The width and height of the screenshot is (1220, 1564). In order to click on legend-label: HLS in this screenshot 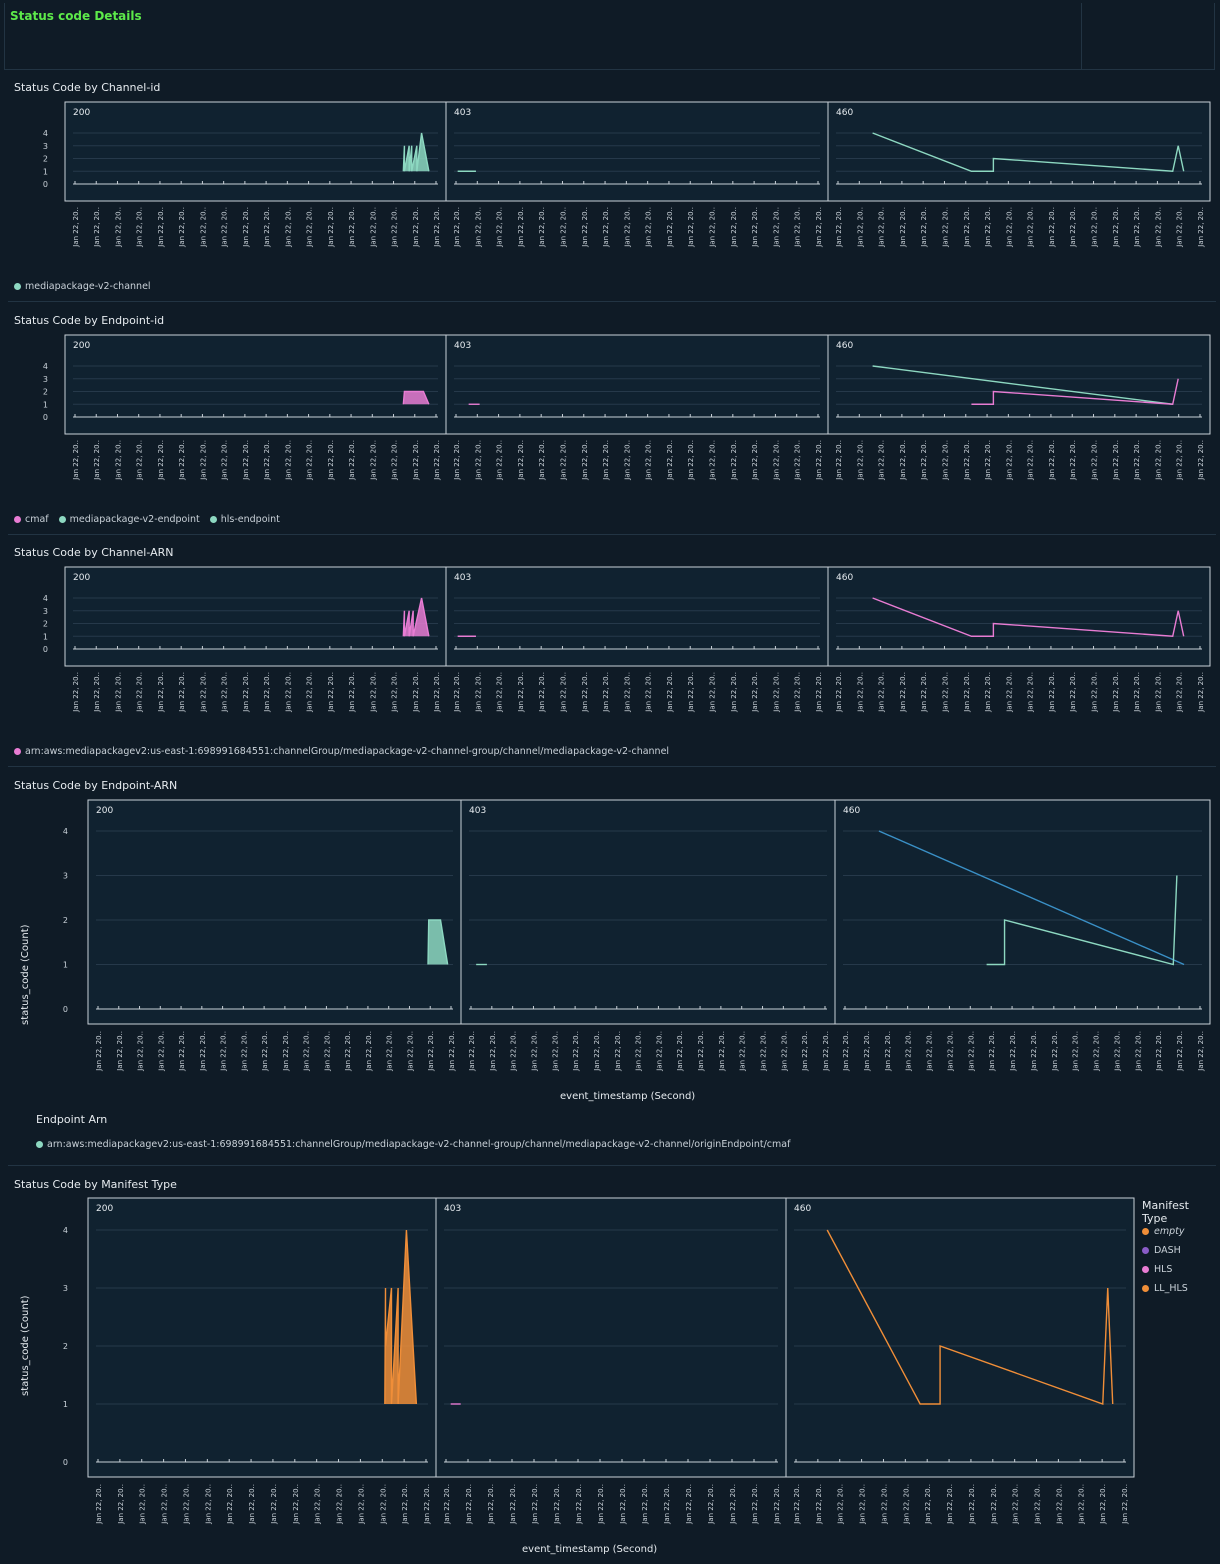, I will do `click(1163, 1269)`.